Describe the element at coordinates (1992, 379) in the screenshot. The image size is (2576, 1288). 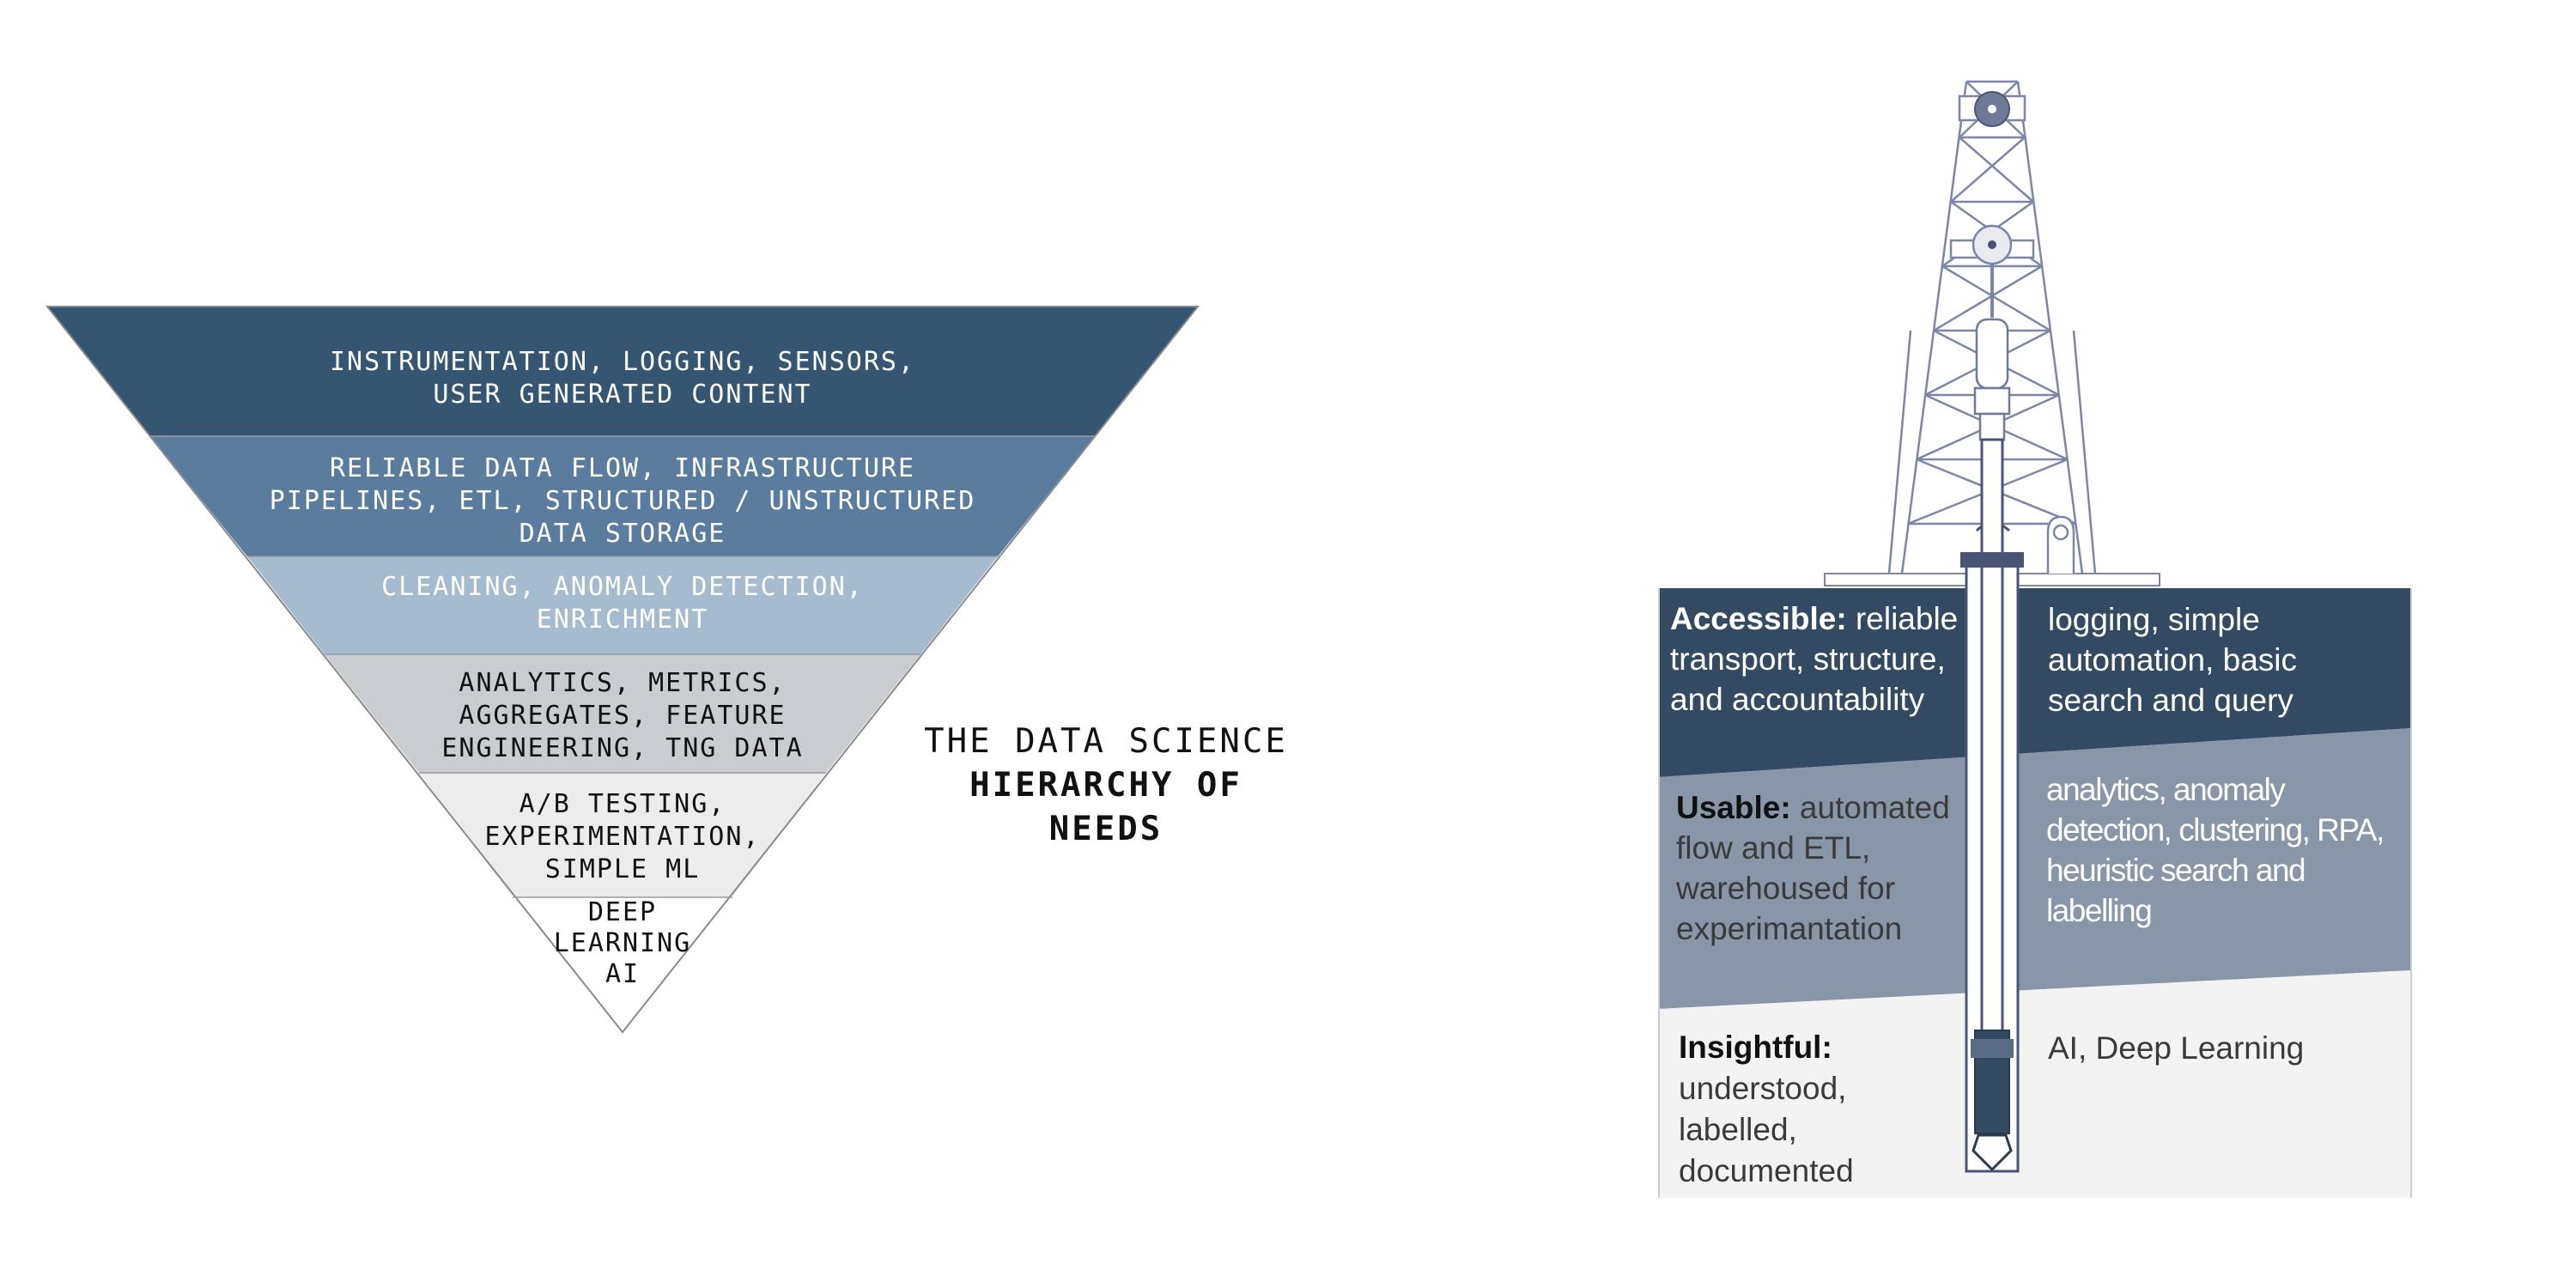
I see `swivel` at that location.